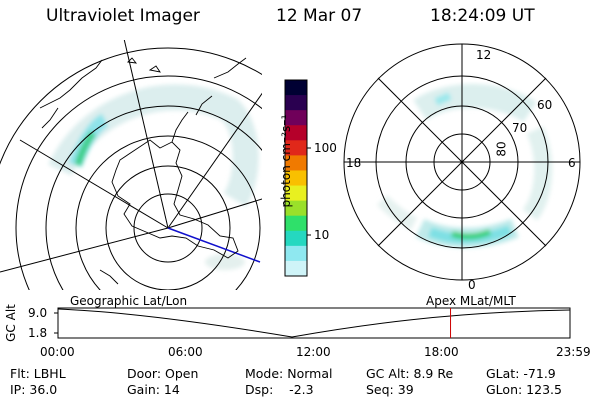  I want to click on glon-info: GLon: 123.5, so click(524, 389).